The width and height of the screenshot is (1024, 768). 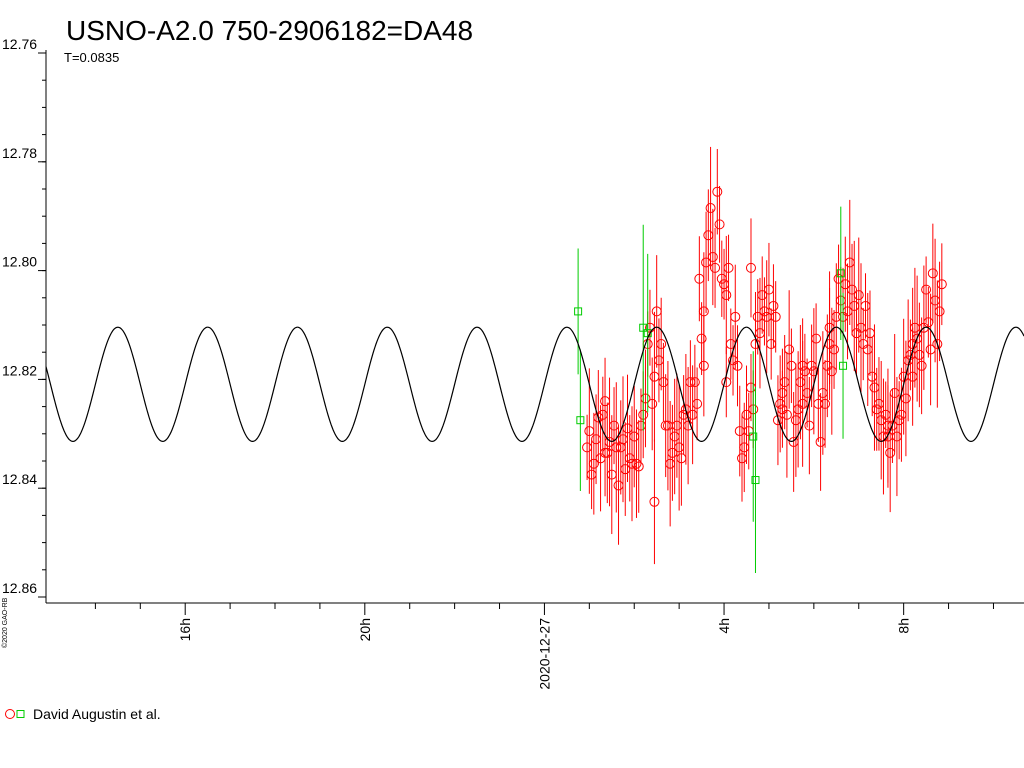 I want to click on y-tick-label: 12.82, so click(x=19, y=370).